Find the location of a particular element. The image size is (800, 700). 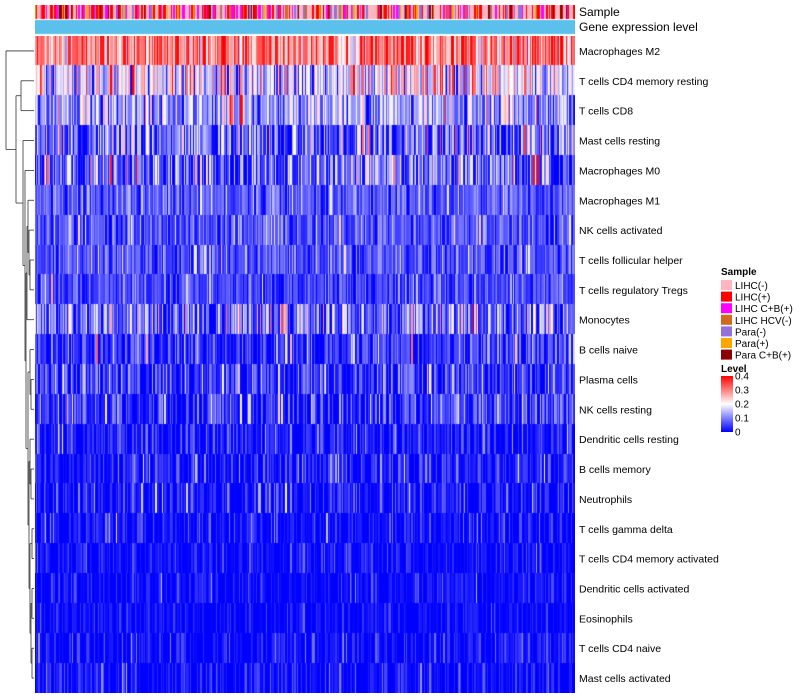

row-label: Dendritic cells resting is located at coordinates (629, 440).